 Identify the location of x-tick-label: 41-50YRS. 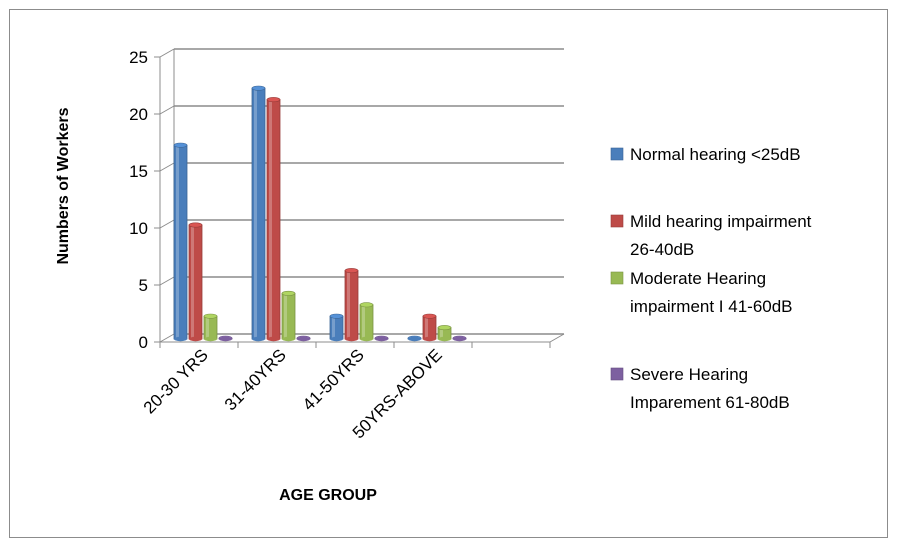
(333, 379).